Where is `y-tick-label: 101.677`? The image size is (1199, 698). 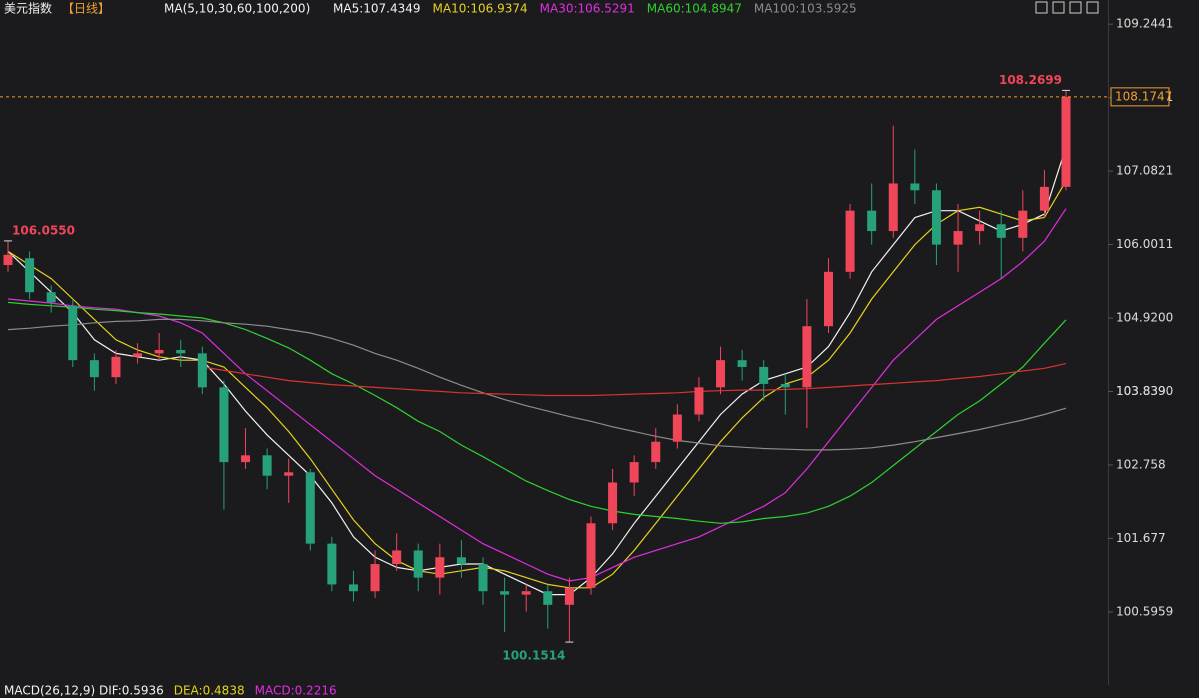
y-tick-label: 101.677 is located at coordinates (1141, 538).